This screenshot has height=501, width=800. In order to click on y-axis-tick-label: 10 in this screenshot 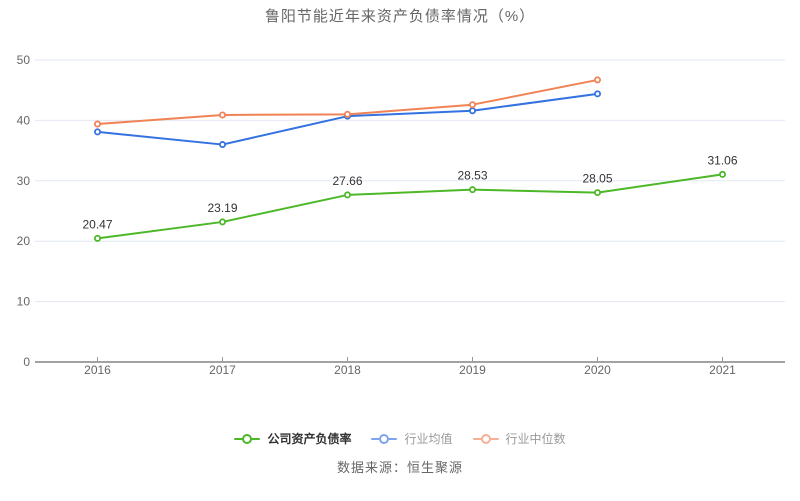, I will do `click(24, 302)`.